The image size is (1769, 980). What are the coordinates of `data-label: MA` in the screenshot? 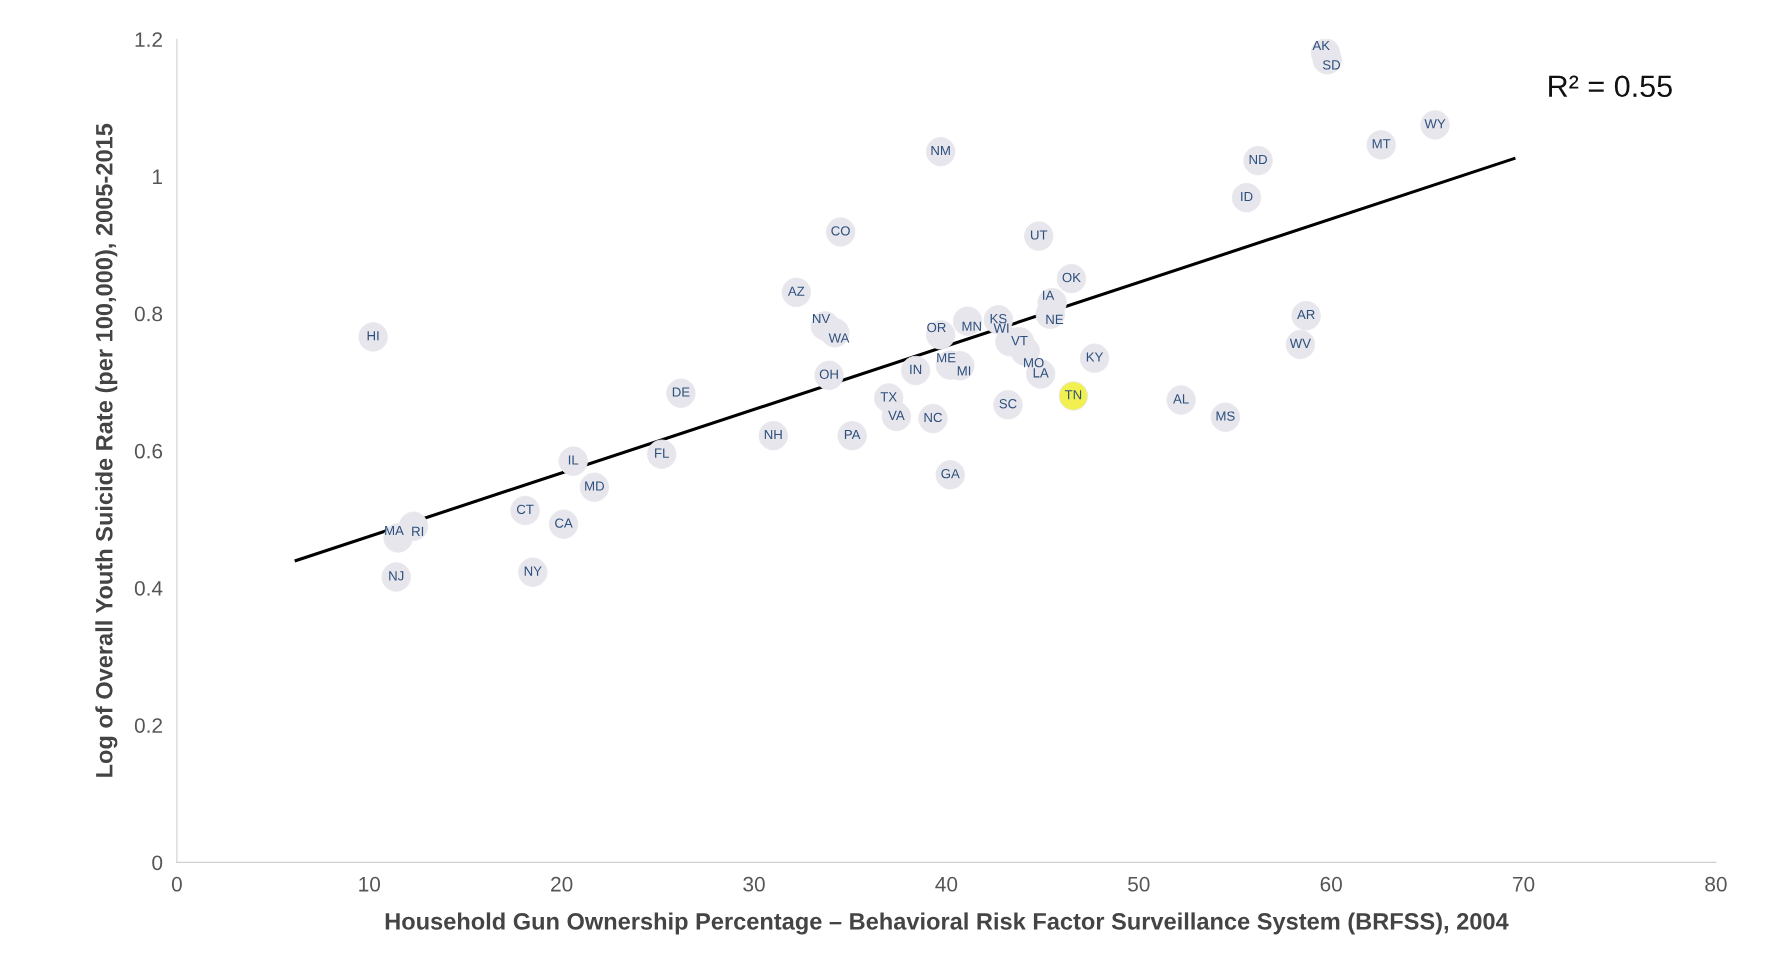 It's located at (394, 531).